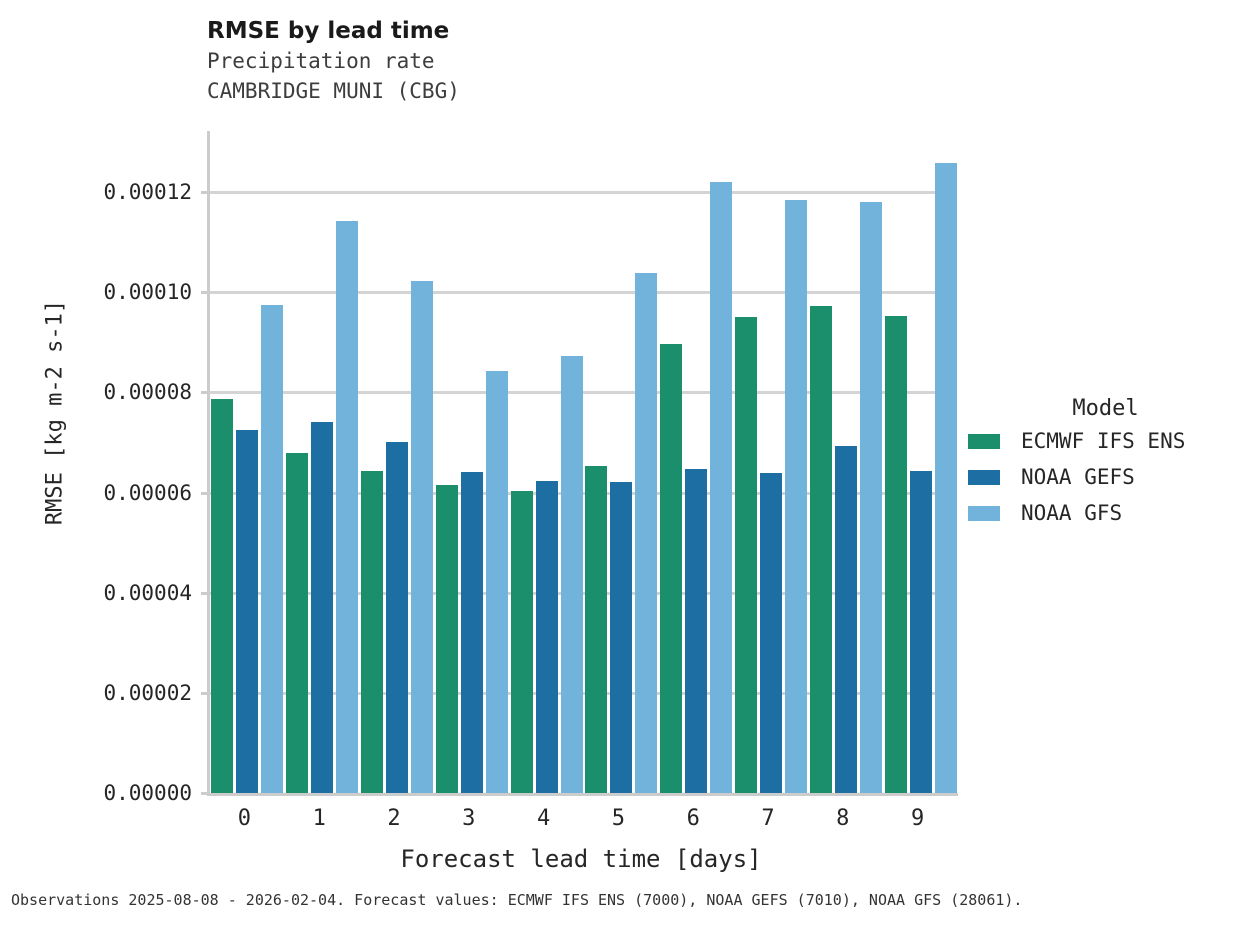  I want to click on legend-item: NOAA GFS, so click(1105, 513).